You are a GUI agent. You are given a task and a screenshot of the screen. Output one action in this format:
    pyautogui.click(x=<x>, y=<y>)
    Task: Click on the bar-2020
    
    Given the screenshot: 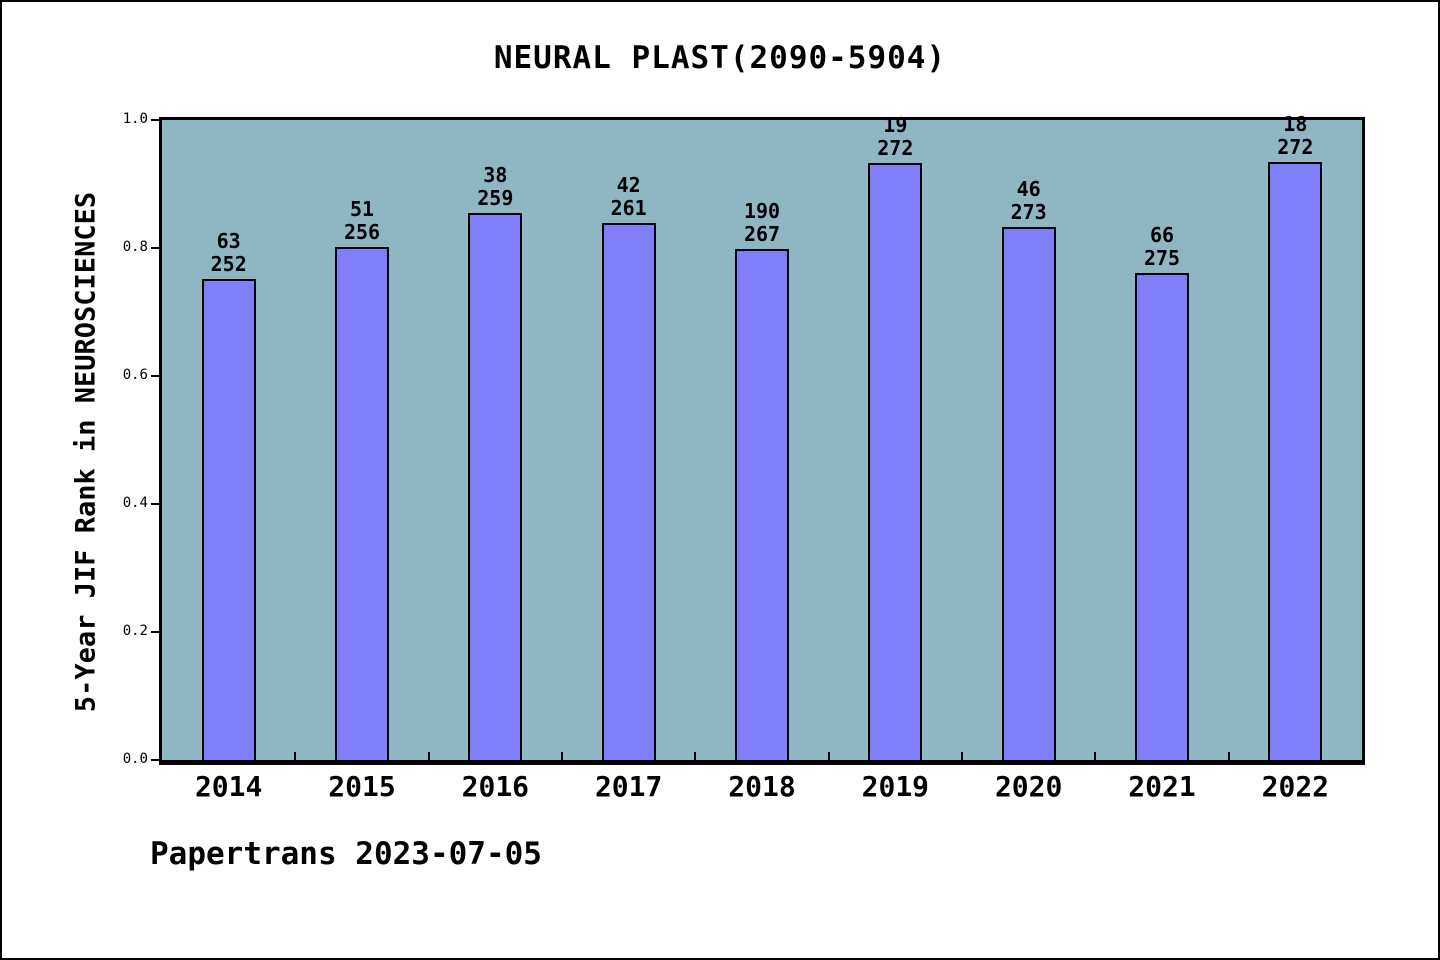 What is the action you would take?
    pyautogui.click(x=1028, y=493)
    